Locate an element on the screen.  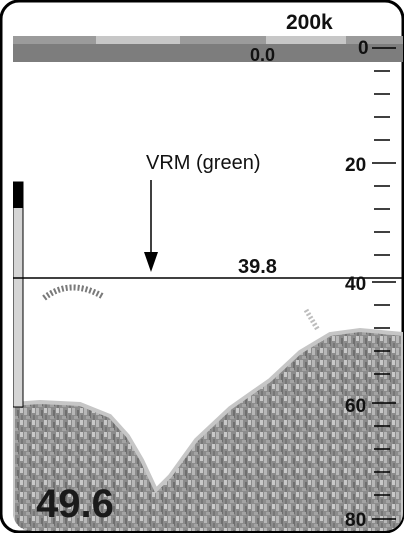
color-bar-top is located at coordinates (208, 40).